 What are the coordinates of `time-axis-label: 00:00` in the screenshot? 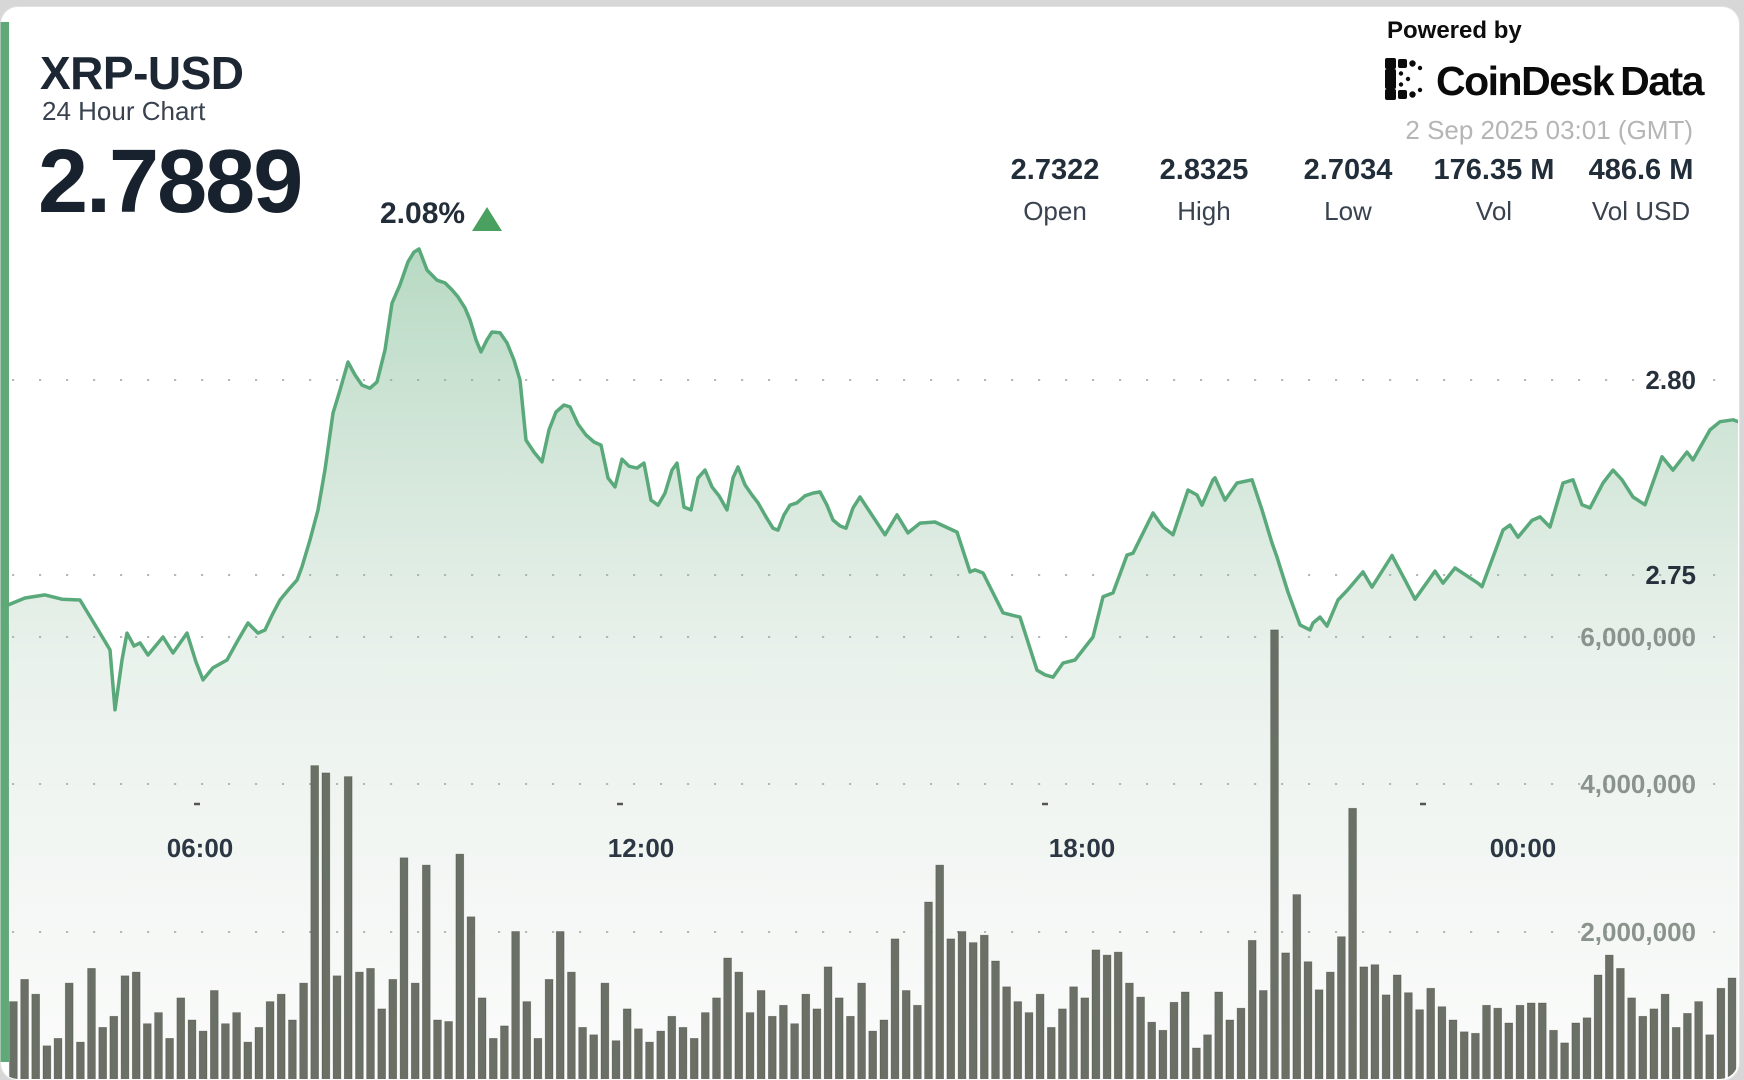 It's located at (1523, 848).